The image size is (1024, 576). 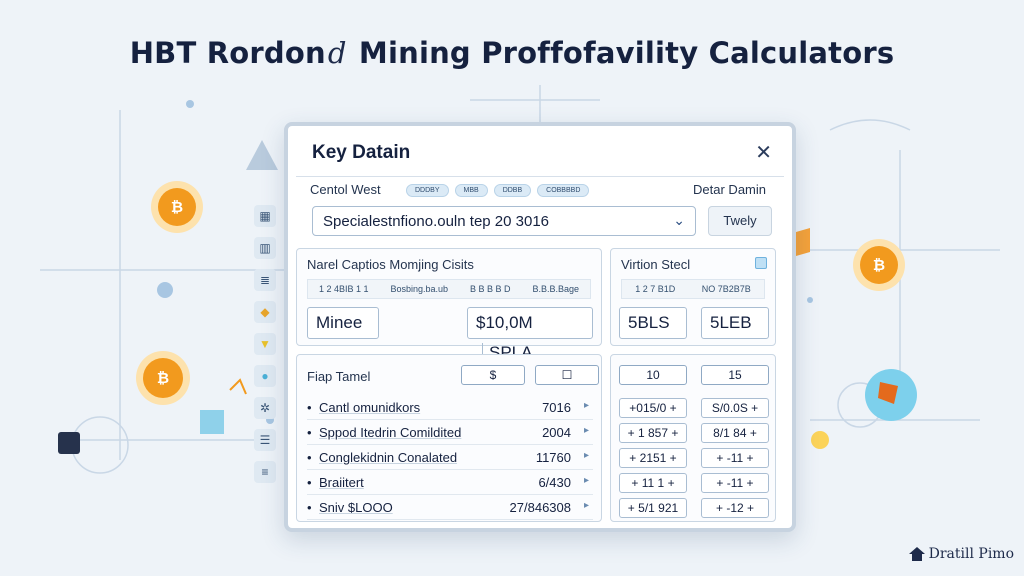 What do you see at coordinates (339, 376) in the screenshot?
I see `table-label: Fiap Tamel` at bounding box center [339, 376].